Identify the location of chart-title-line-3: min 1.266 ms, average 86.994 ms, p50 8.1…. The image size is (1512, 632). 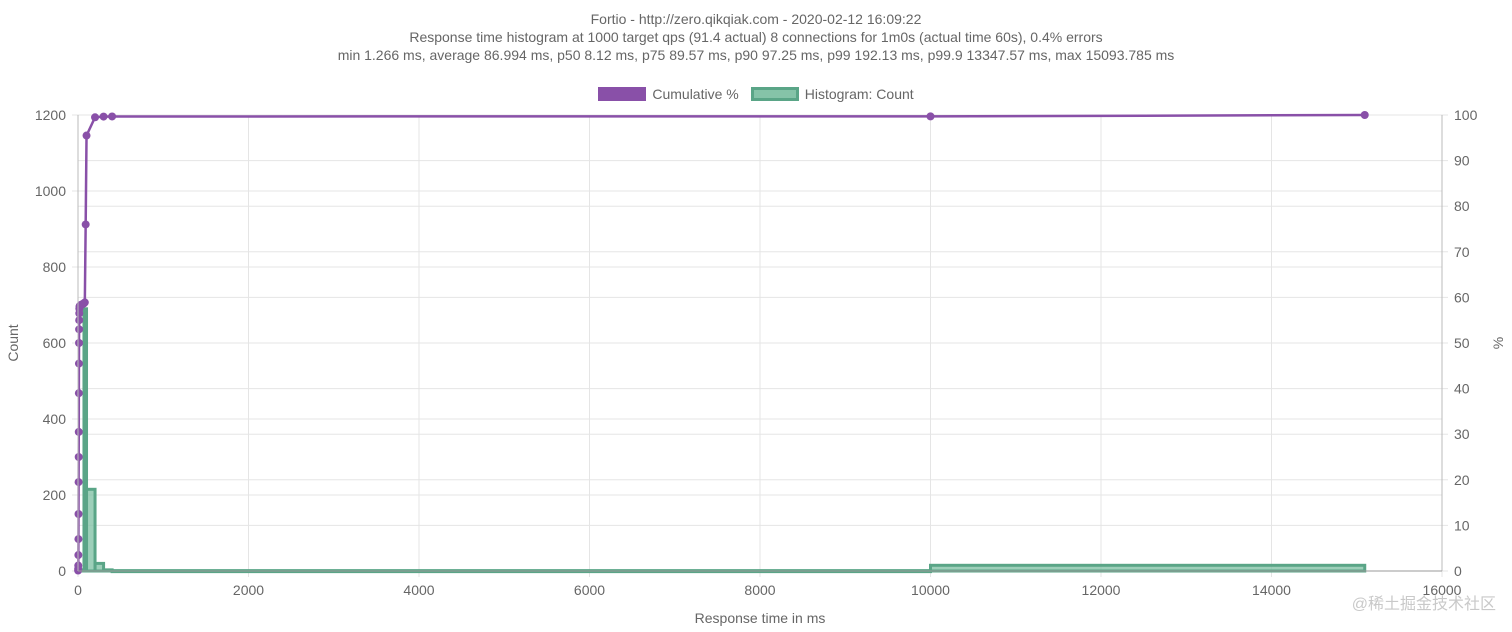
(756, 55).